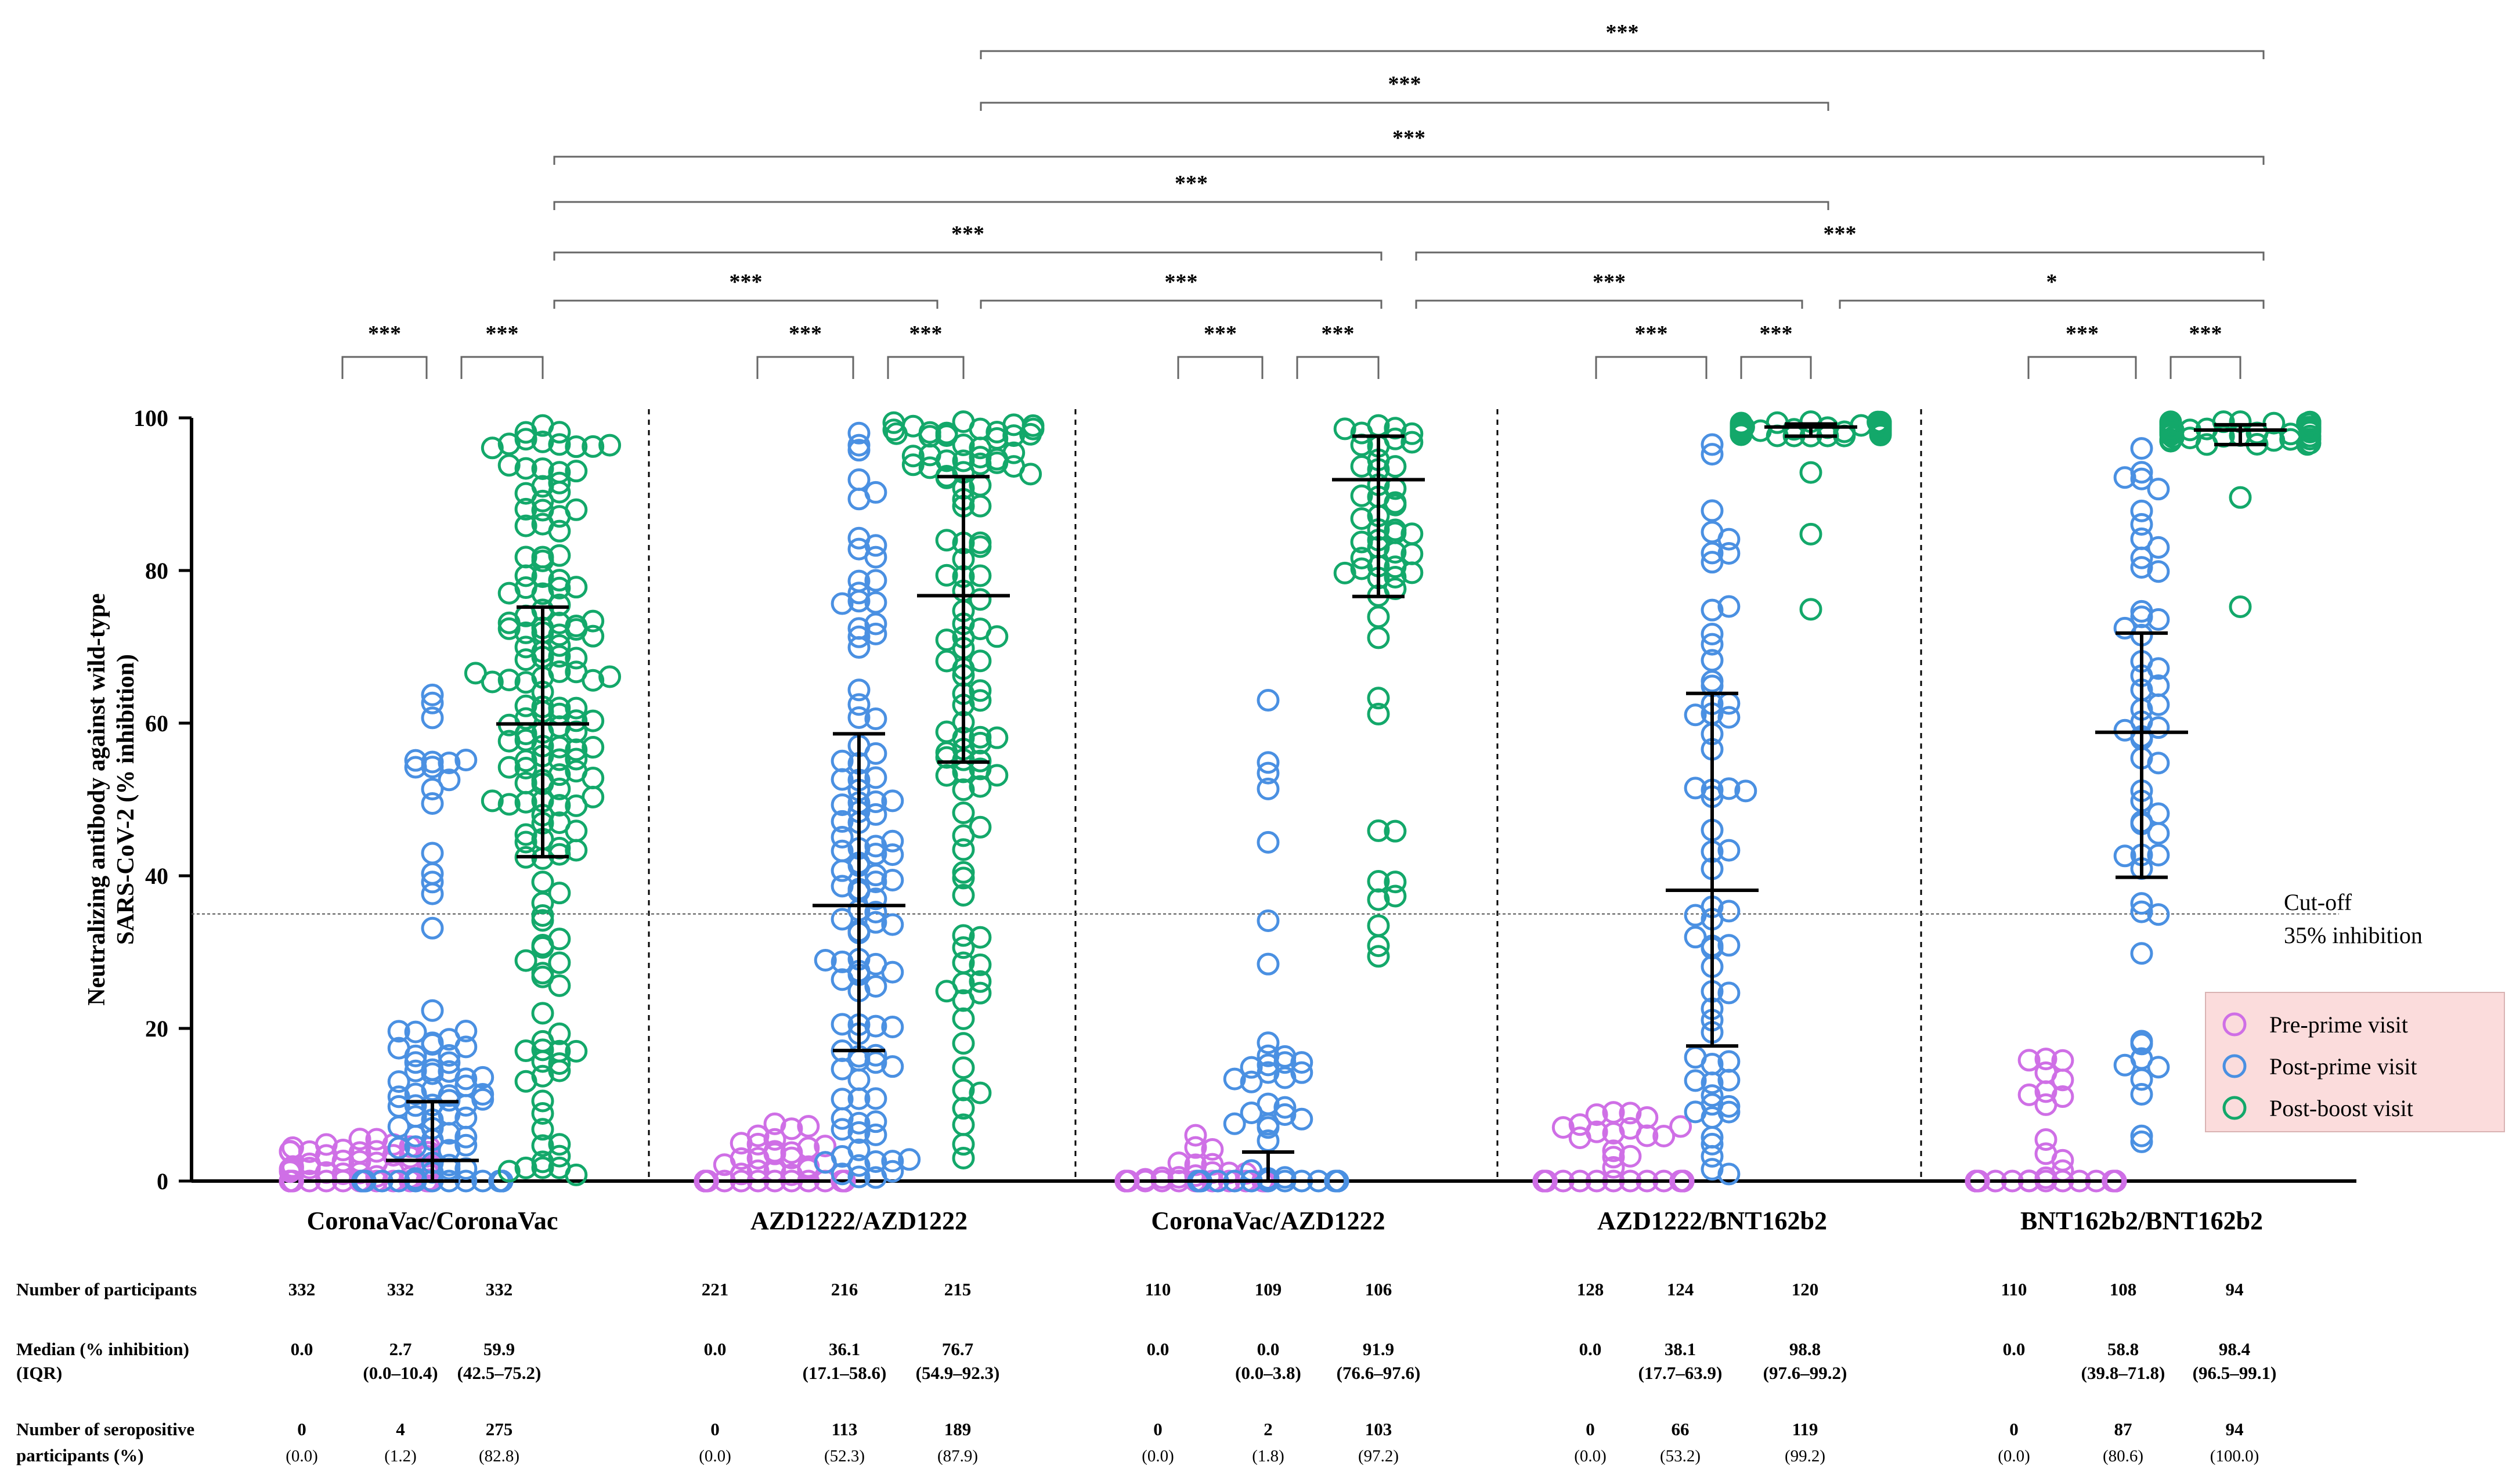 The image size is (2516, 1484). Describe the element at coordinates (845, 1429) in the screenshot. I see `cell-seropositive: 113` at that location.